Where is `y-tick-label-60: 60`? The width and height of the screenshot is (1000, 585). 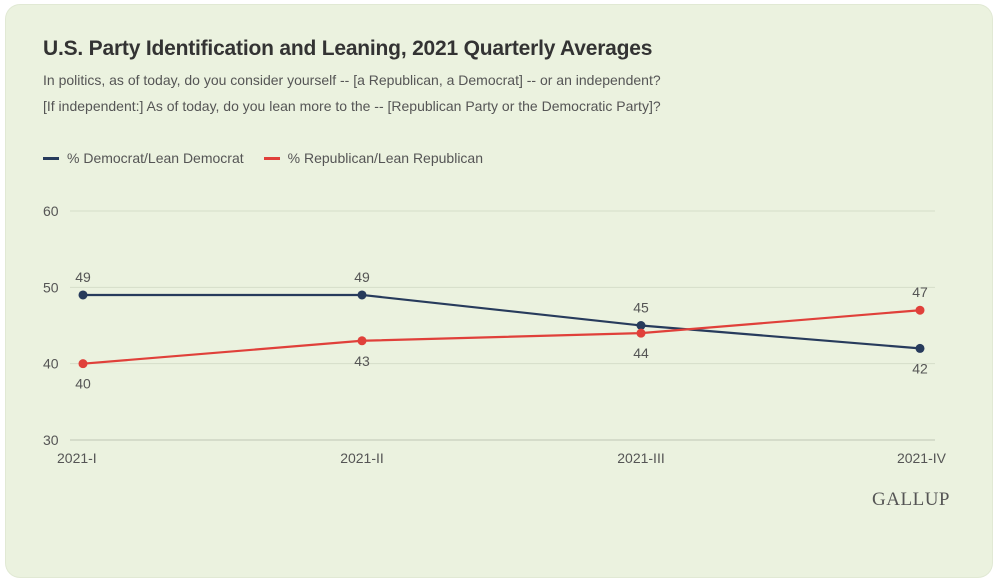 y-tick-label-60: 60 is located at coordinates (51, 211).